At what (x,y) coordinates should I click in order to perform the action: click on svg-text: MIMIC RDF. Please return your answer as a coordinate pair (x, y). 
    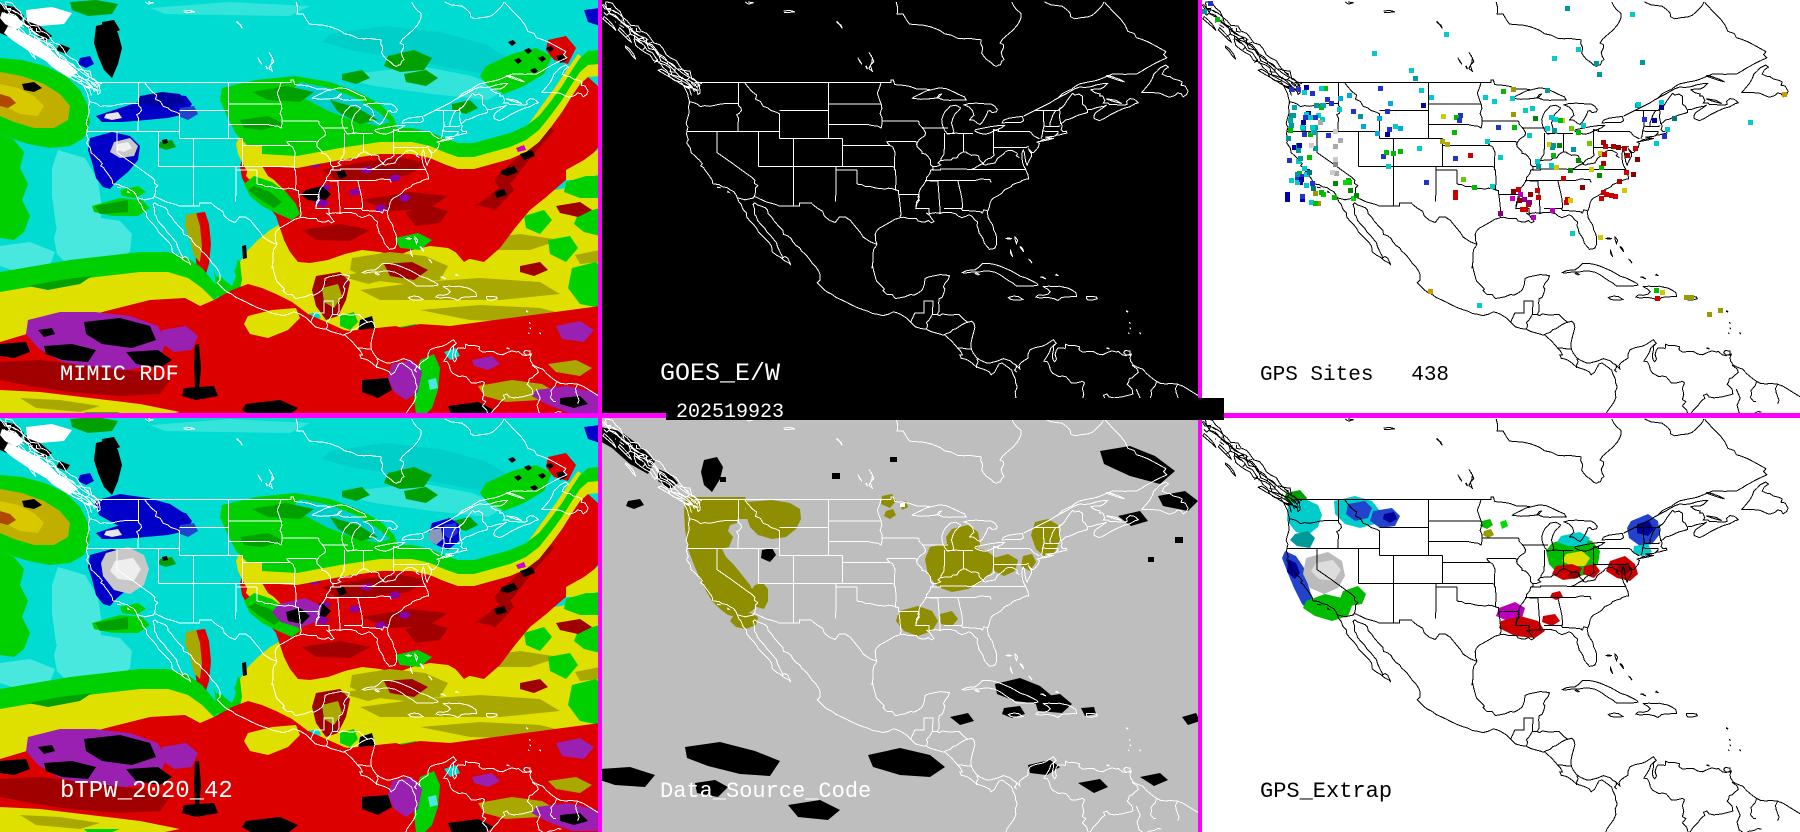
    Looking at the image, I should click on (119, 374).